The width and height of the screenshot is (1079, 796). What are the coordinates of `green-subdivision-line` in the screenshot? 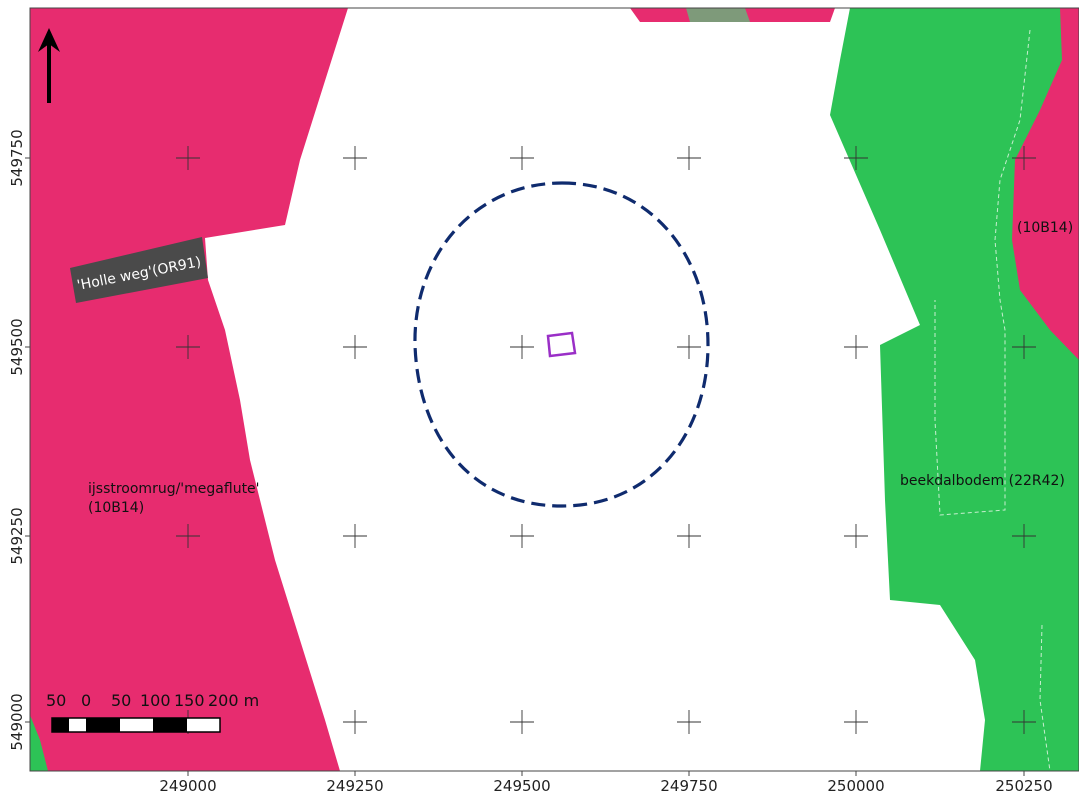 It's located at (982, 272).